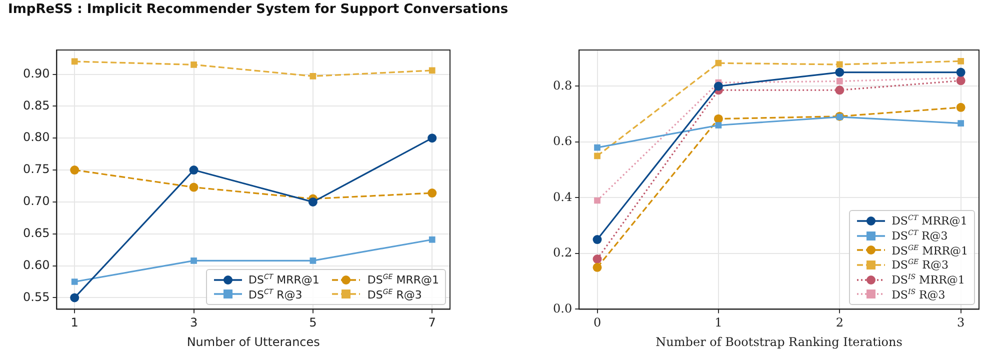  I want to click on y-tick-label: 0.70, so click(36, 201).